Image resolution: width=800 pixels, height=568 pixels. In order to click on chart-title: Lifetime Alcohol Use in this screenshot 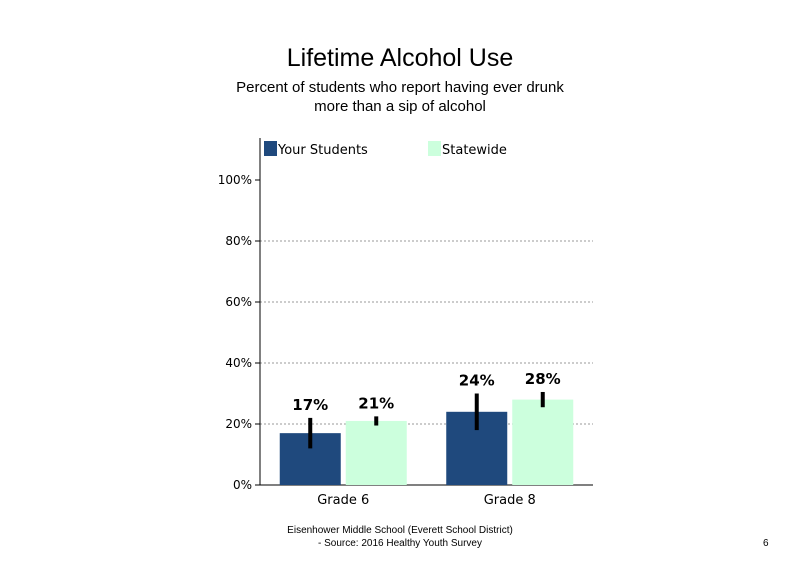, I will do `click(400, 58)`.